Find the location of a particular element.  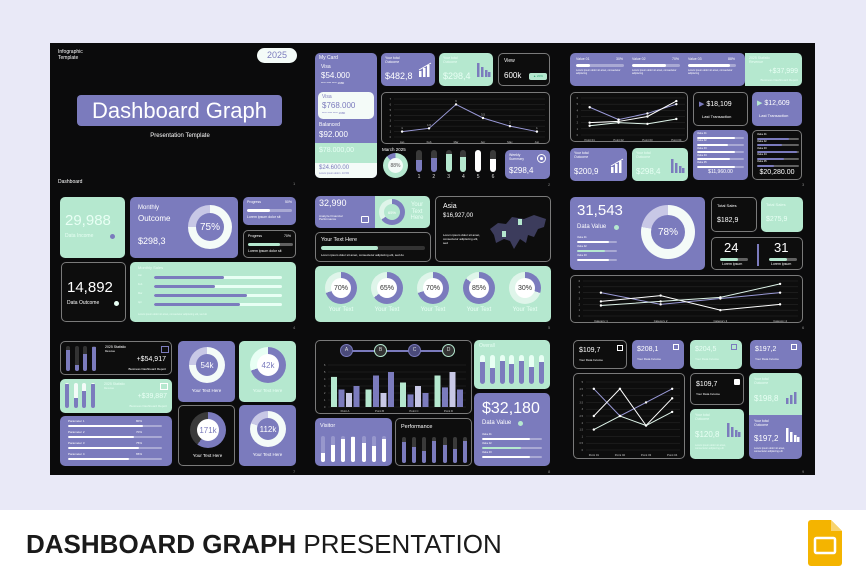

step-A: A is located at coordinates (346, 350).